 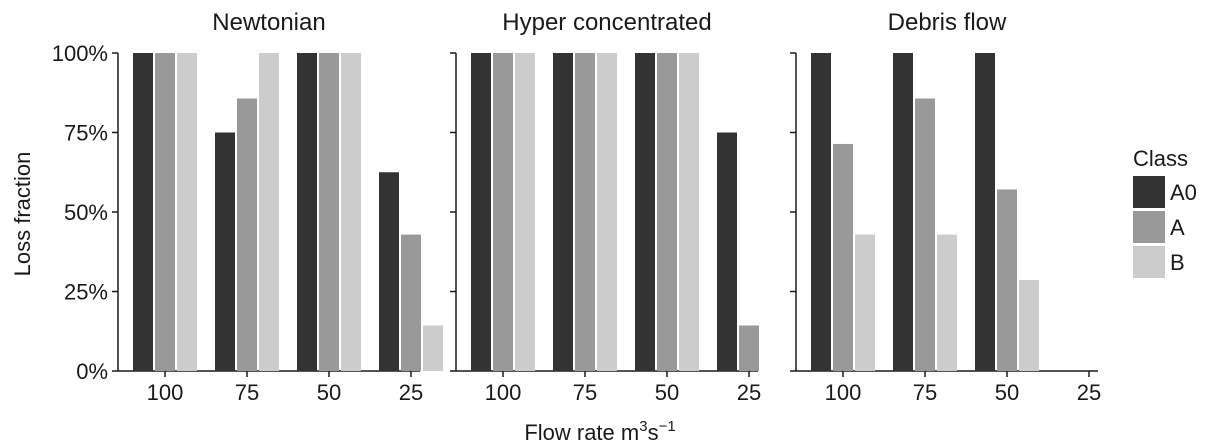 I want to click on y-axis-title: Loss fraction, so click(x=22, y=214).